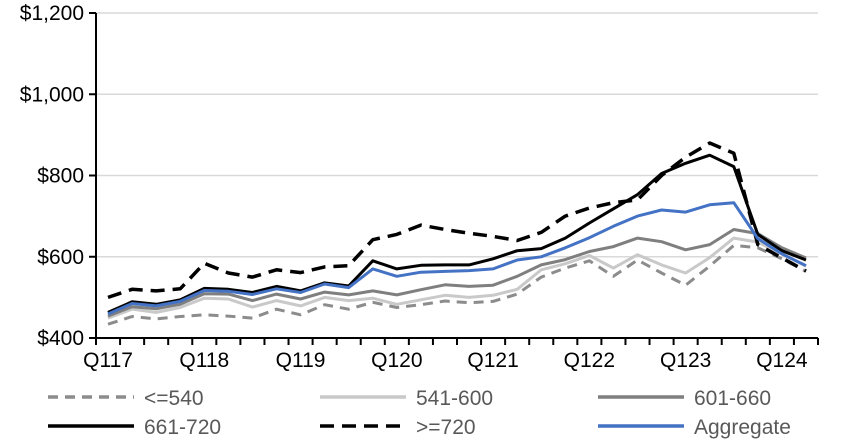 This screenshot has height=442, width=852. What do you see at coordinates (446, 427) in the screenshot?
I see `legend-label: >=720` at bounding box center [446, 427].